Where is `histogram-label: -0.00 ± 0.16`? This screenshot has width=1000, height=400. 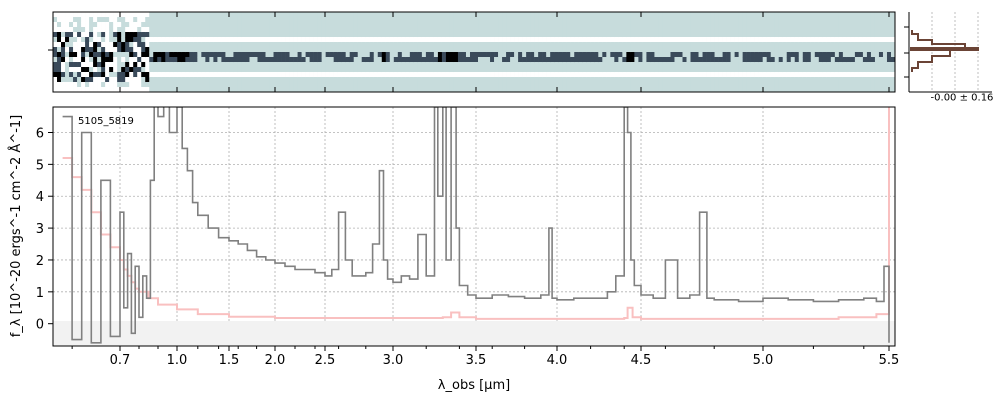 histogram-label: -0.00 ± 0.16 is located at coordinates (962, 97).